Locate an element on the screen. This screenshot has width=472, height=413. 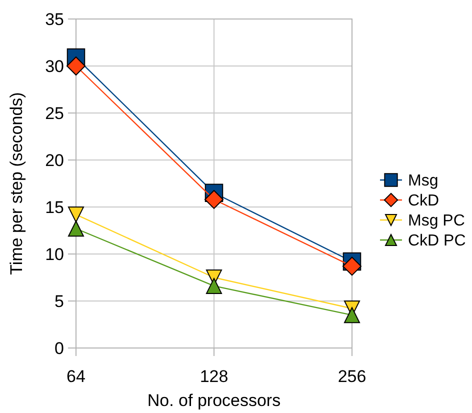
y-tick-label: 5 is located at coordinates (59, 301).